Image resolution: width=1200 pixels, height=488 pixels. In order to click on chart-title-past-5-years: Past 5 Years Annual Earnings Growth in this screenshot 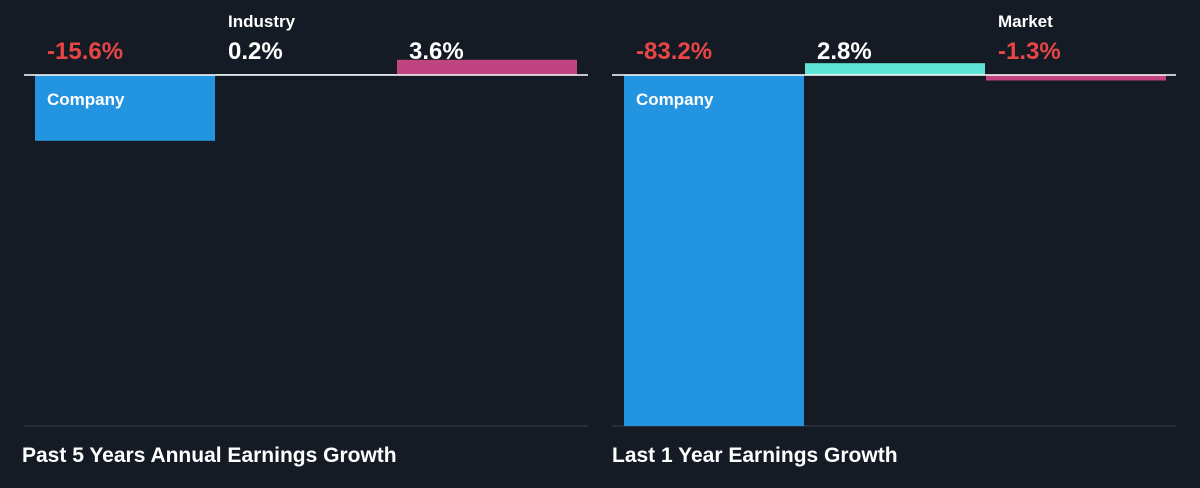, I will do `click(209, 455)`.